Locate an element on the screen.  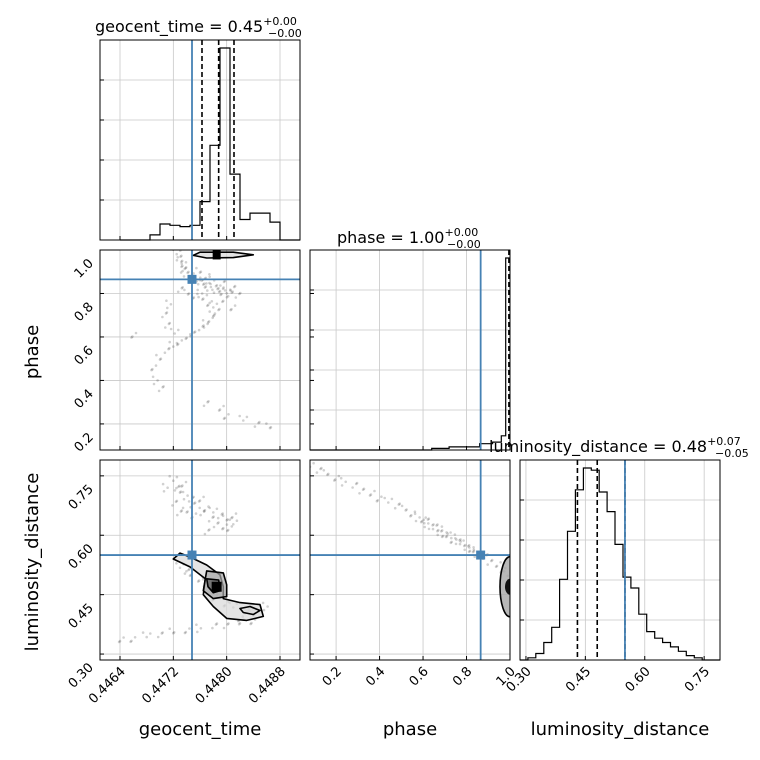
y-tick-label: 0.45 is located at coordinates (81, 616).